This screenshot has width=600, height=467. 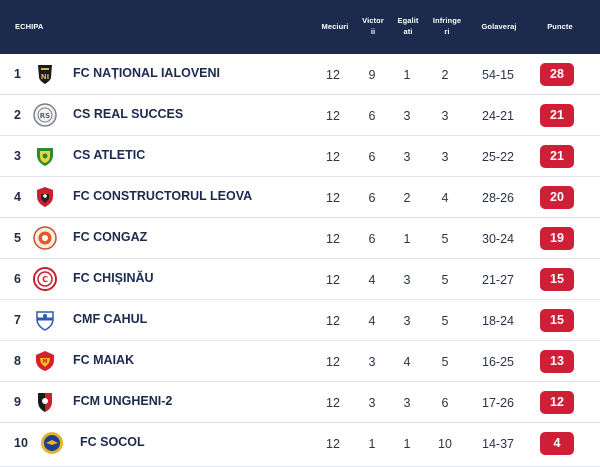 What do you see at coordinates (447, 26) in the screenshot?
I see `header-losses: Infringe ri` at bounding box center [447, 26].